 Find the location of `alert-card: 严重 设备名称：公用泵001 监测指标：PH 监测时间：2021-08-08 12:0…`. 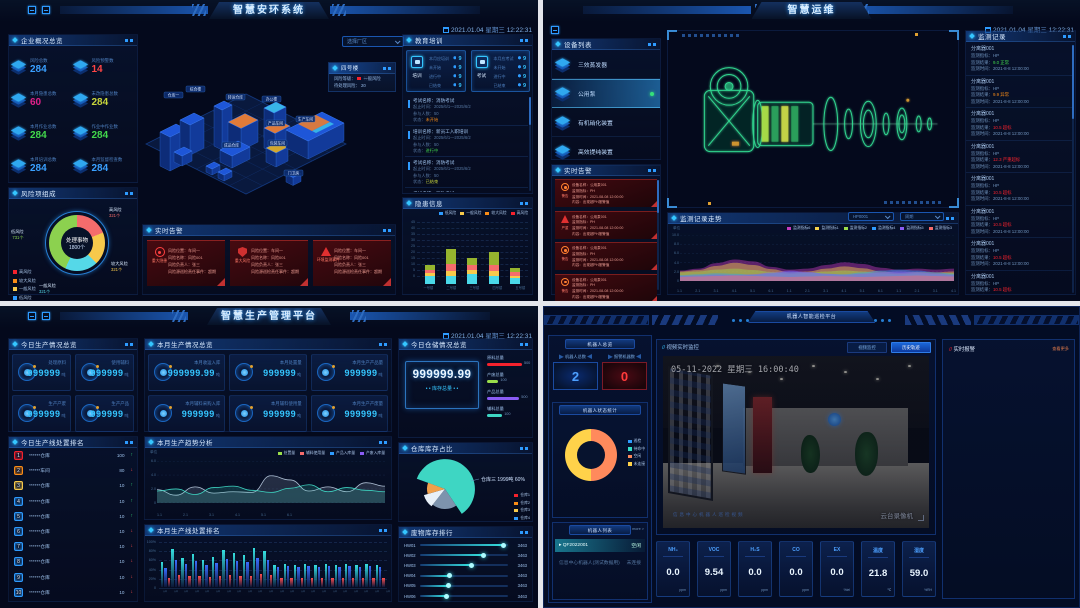

alert-card: 严重 设备名称：公用泵001 监测指标：PH 监测时间：2021-08-08 12:0… is located at coordinates (606, 224).